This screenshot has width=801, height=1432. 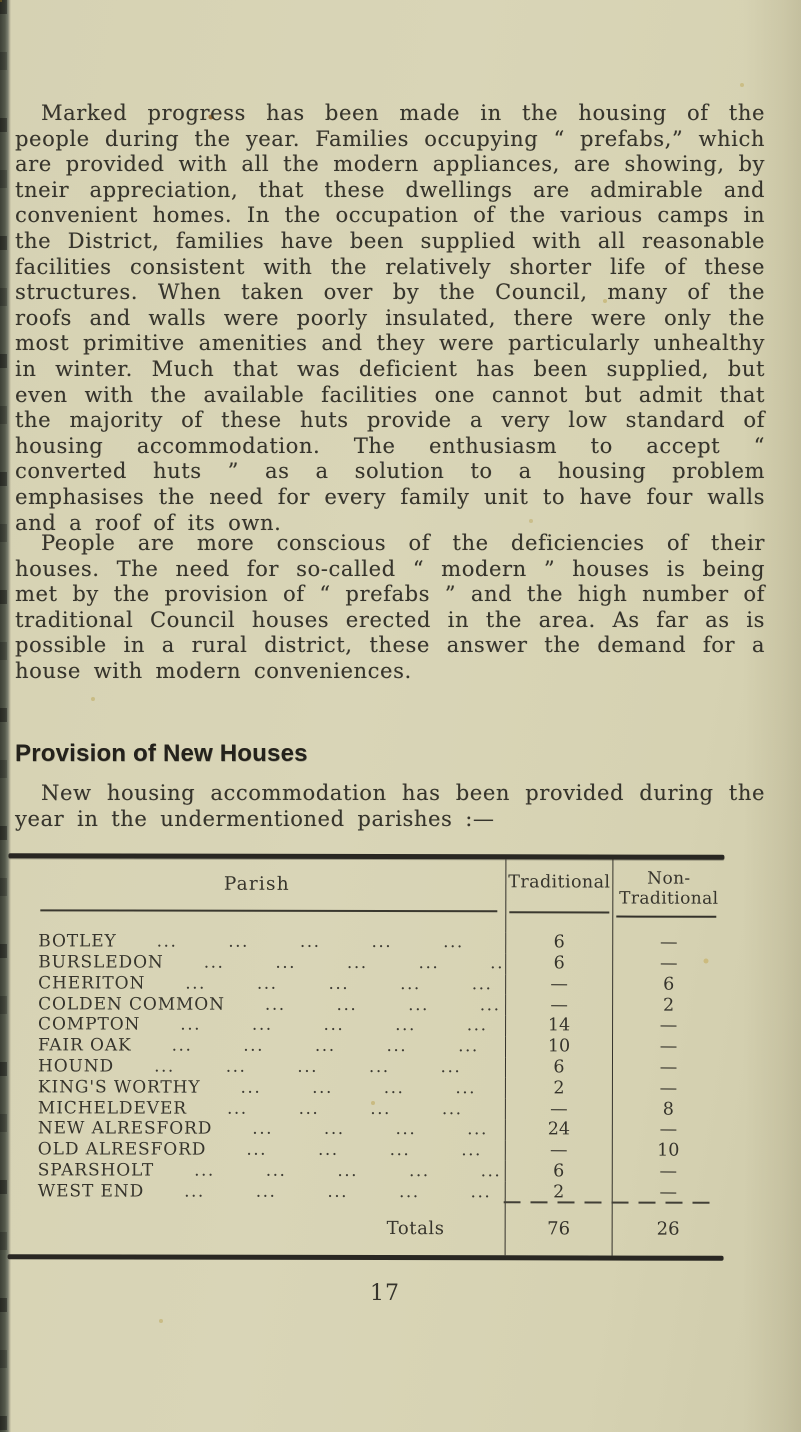 I want to click on table-row: HOUND ... ... ... ... ... ... 6 —, so click(x=366, y=1067).